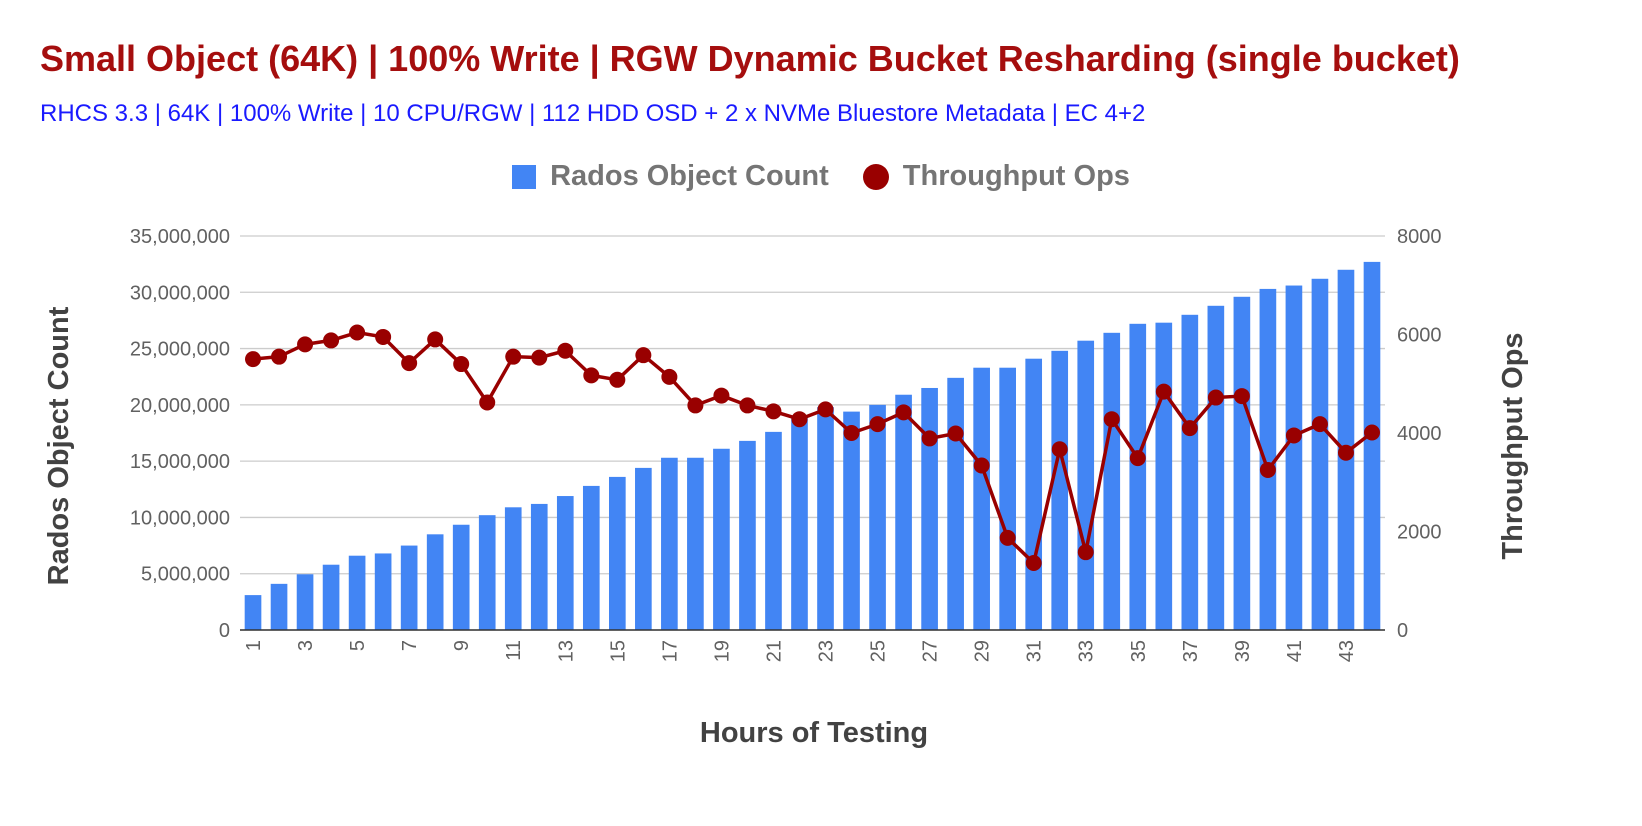 The image size is (1642, 826). What do you see at coordinates (1087, 651) in the screenshot?
I see `x-tick-label: 33` at bounding box center [1087, 651].